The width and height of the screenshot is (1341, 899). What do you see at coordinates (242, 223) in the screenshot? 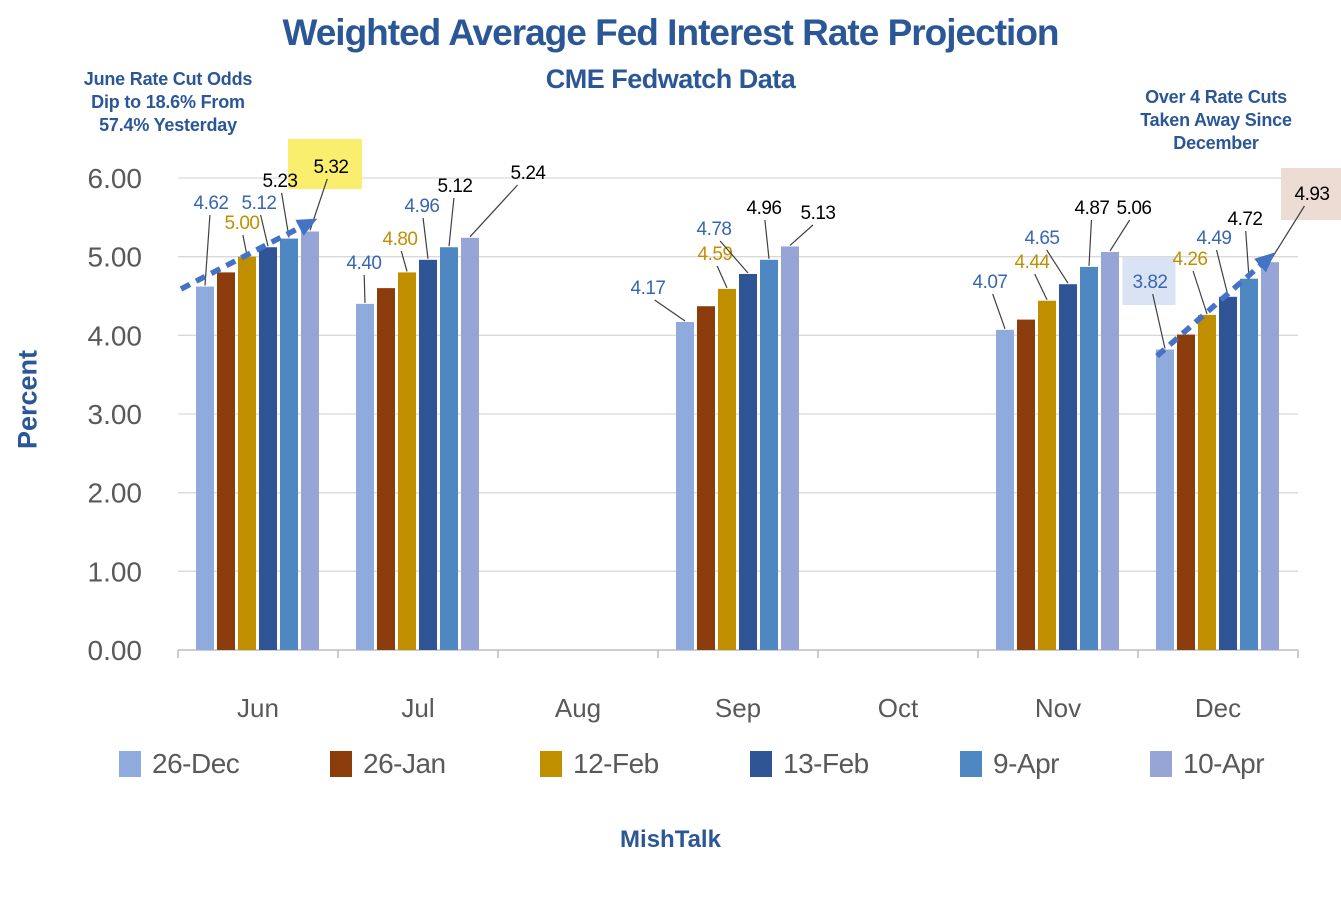
I see `data-label-12-Feb-Jun: 5.00` at bounding box center [242, 223].